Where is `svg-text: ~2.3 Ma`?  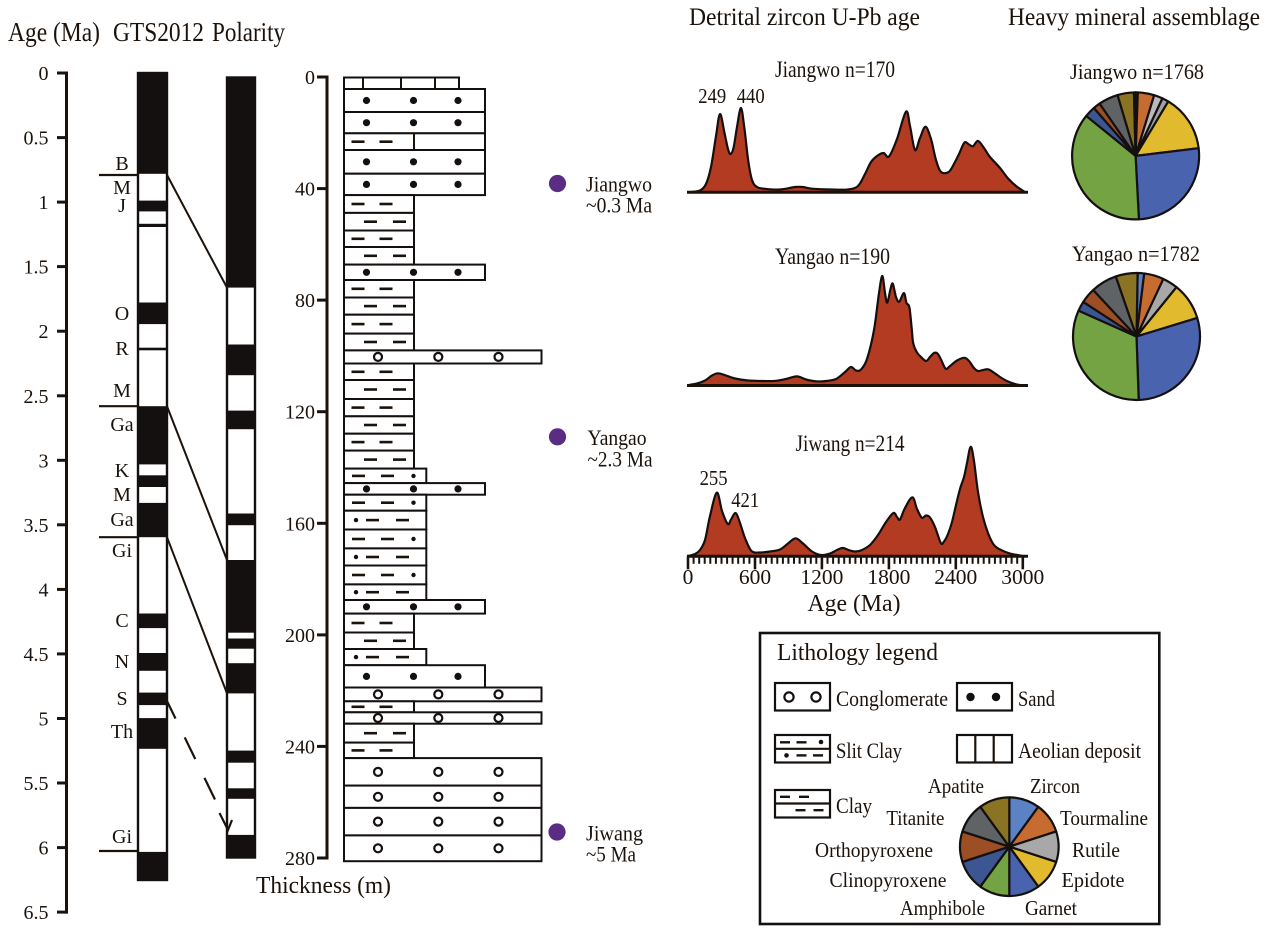 svg-text: ~2.3 Ma is located at coordinates (620, 459).